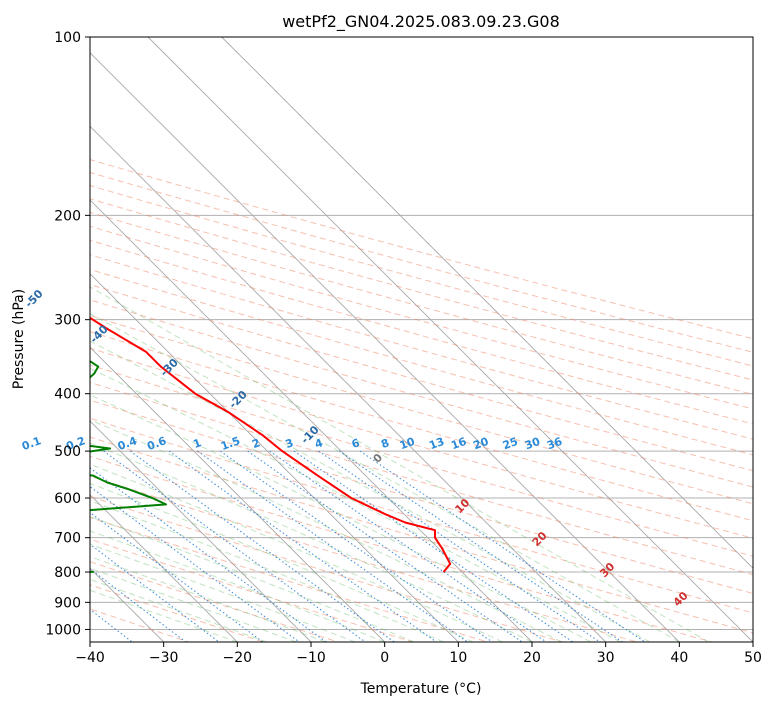 The height and width of the screenshot is (708, 775). Describe the element at coordinates (19, 339) in the screenshot. I see `y-axis-label: Pressure (hPa)` at that location.